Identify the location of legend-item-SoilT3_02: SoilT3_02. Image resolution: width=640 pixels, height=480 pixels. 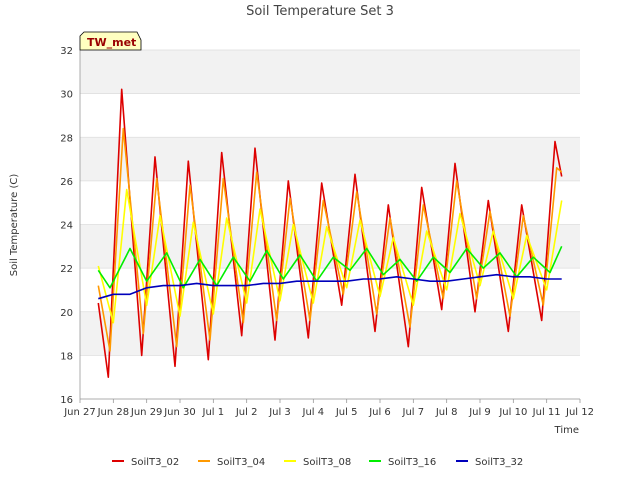
(145, 462).